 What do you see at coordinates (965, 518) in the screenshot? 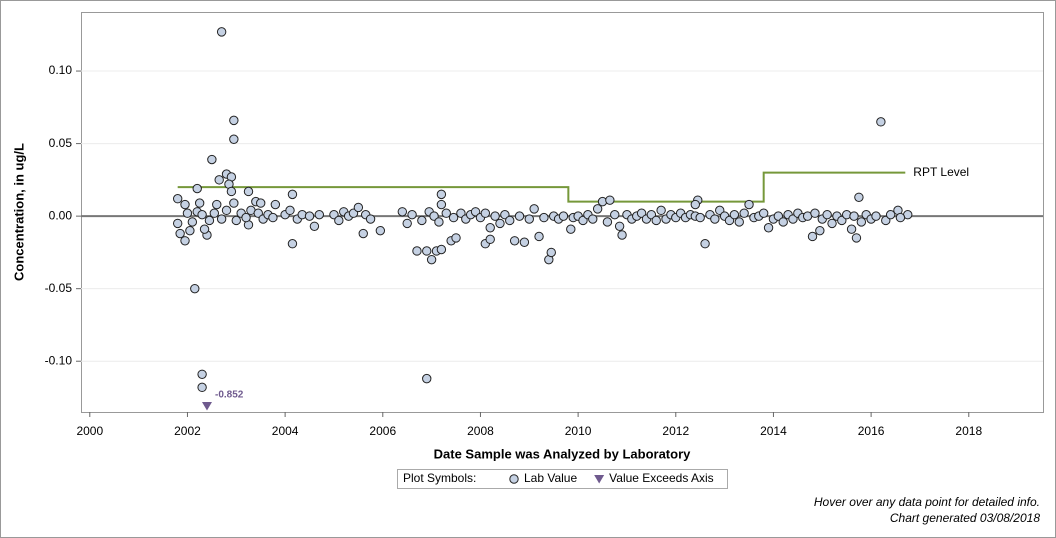
I see `note: Chart generated 03/08/2018` at bounding box center [965, 518].